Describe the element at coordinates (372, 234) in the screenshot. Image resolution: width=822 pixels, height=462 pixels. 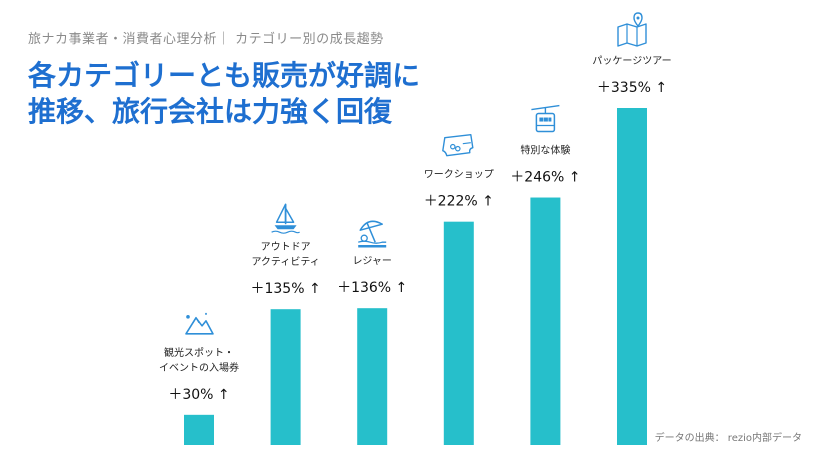
I see `beach-umbrella-icon` at that location.